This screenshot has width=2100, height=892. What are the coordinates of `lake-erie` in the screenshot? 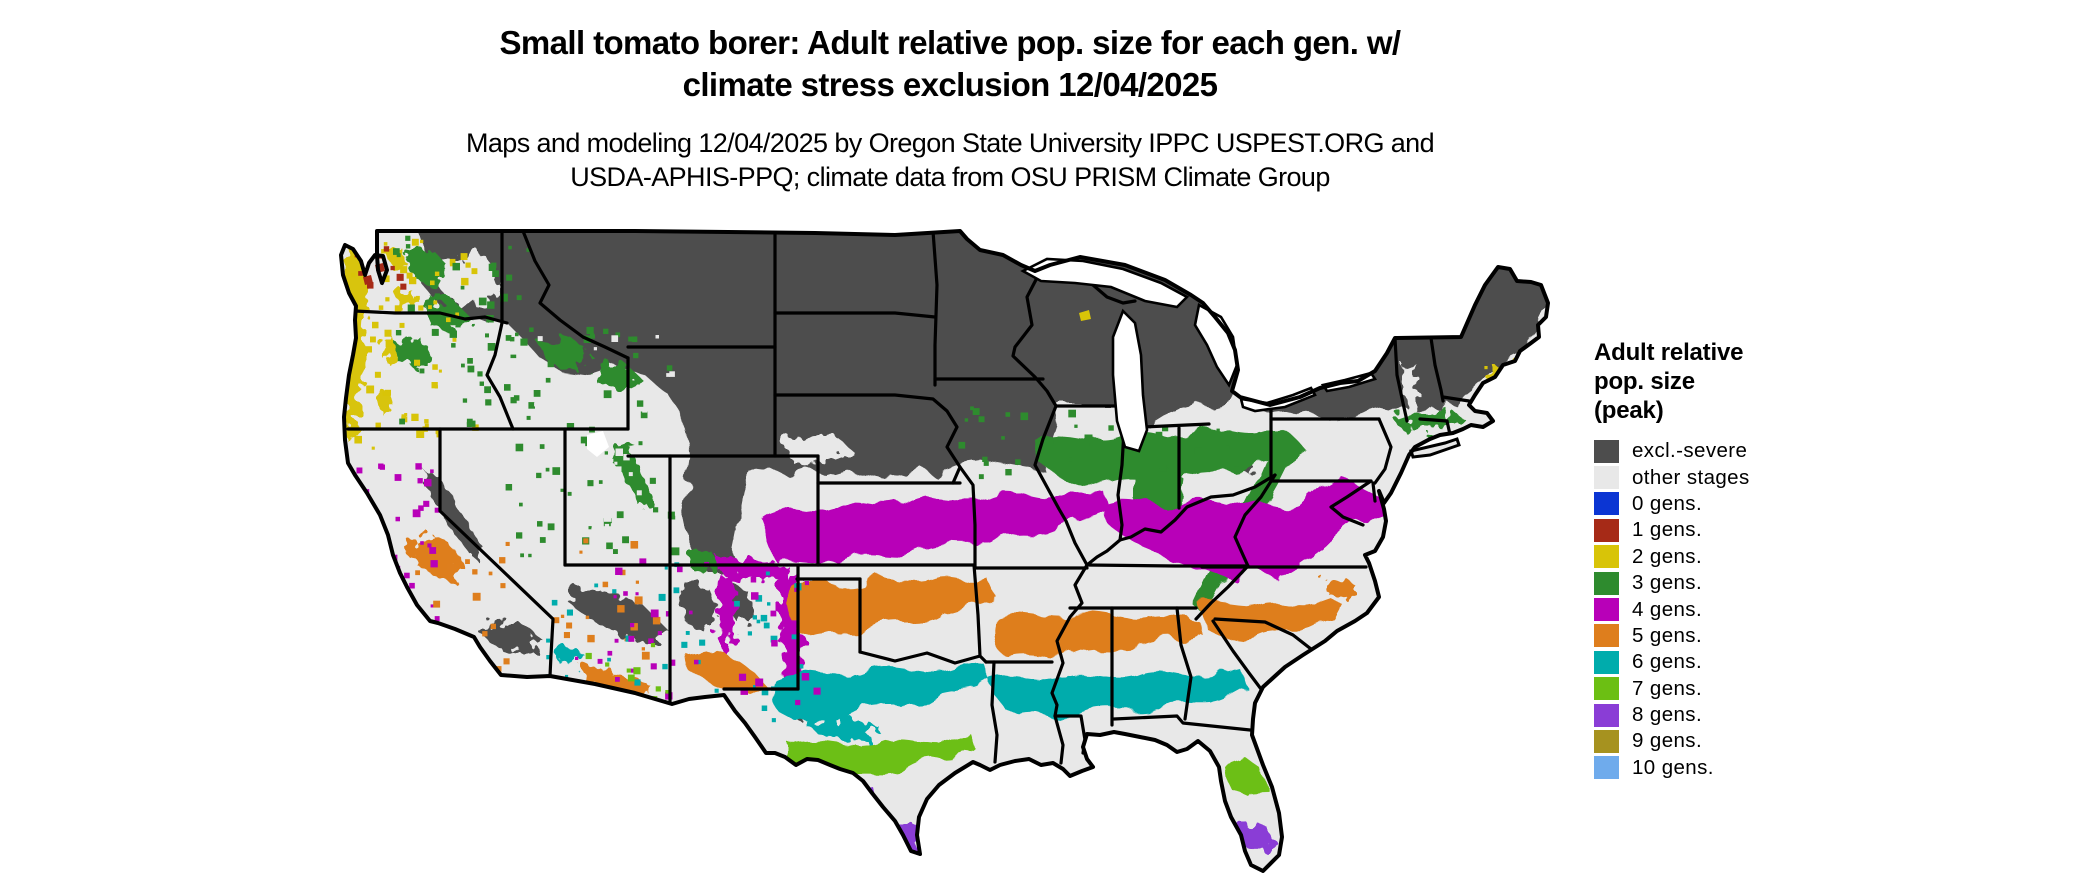 It's located at (1278, 399).